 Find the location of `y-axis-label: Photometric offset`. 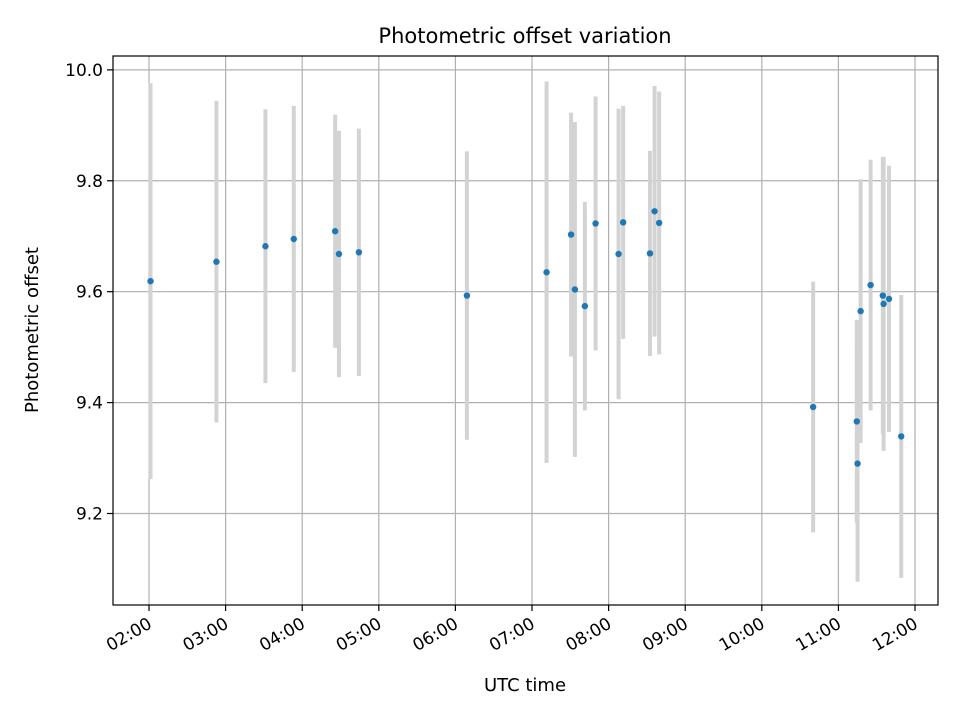

y-axis-label: Photometric offset is located at coordinates (32, 330).